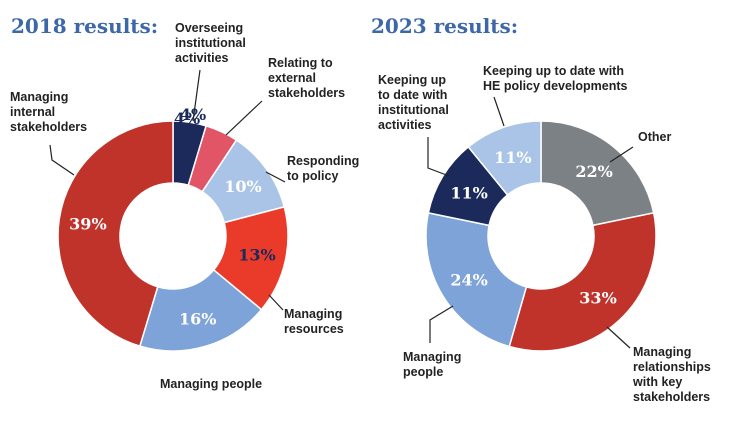 This screenshot has width=739, height=429. I want to click on value-label-1-4: 11%, so click(512, 157).